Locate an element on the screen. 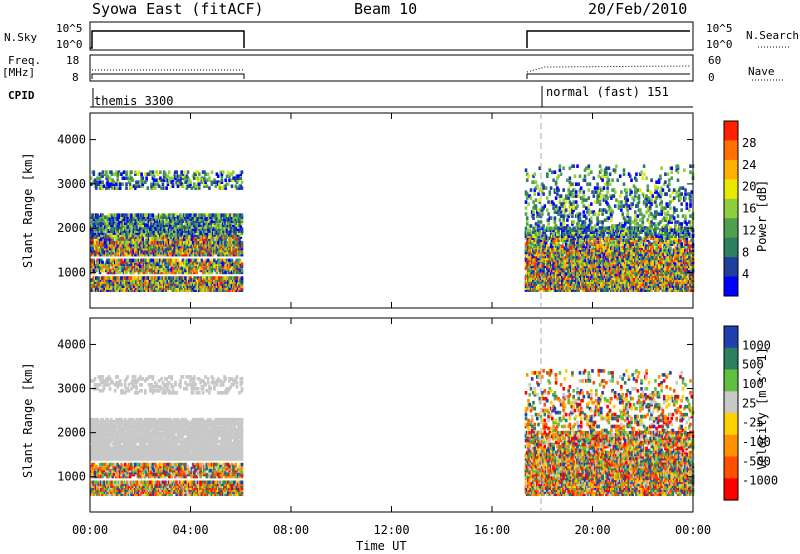  nsearch-tick-top: 10^5 is located at coordinates (719, 28).